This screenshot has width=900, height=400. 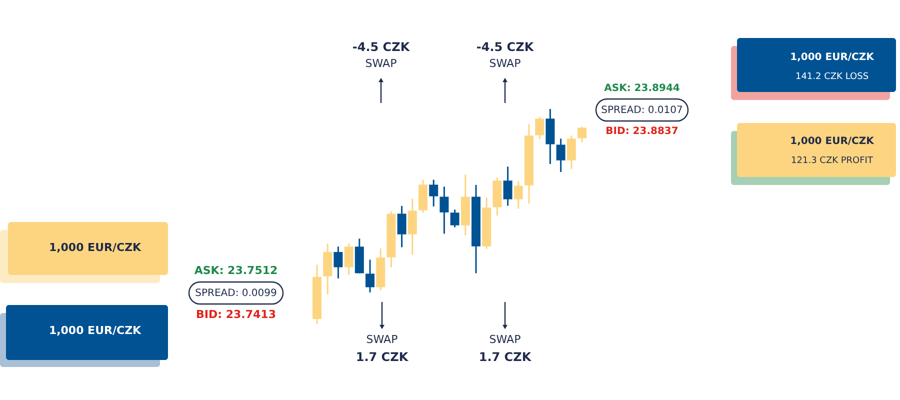 I want to click on text: ASK: 23.8944, so click(x=642, y=88).